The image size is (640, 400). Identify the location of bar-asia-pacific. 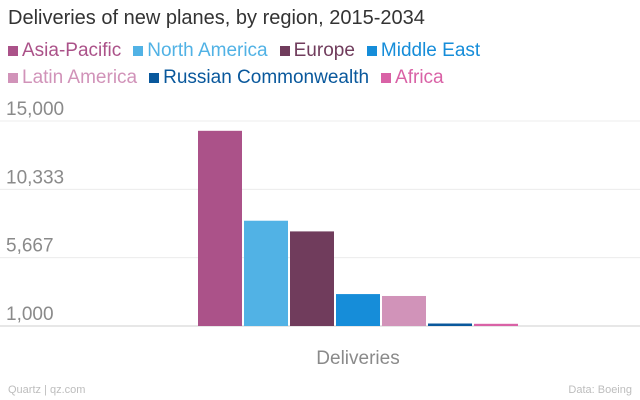
(220, 228).